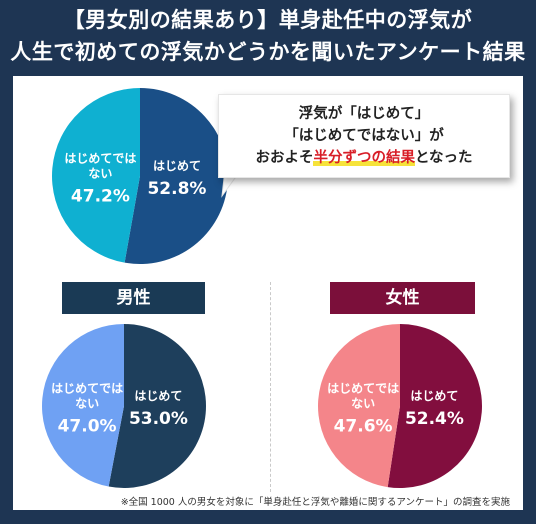 The image size is (536, 524). Describe the element at coordinates (100, 197) in the screenshot. I see `pie-value-not-first-time: 47.2%` at that location.